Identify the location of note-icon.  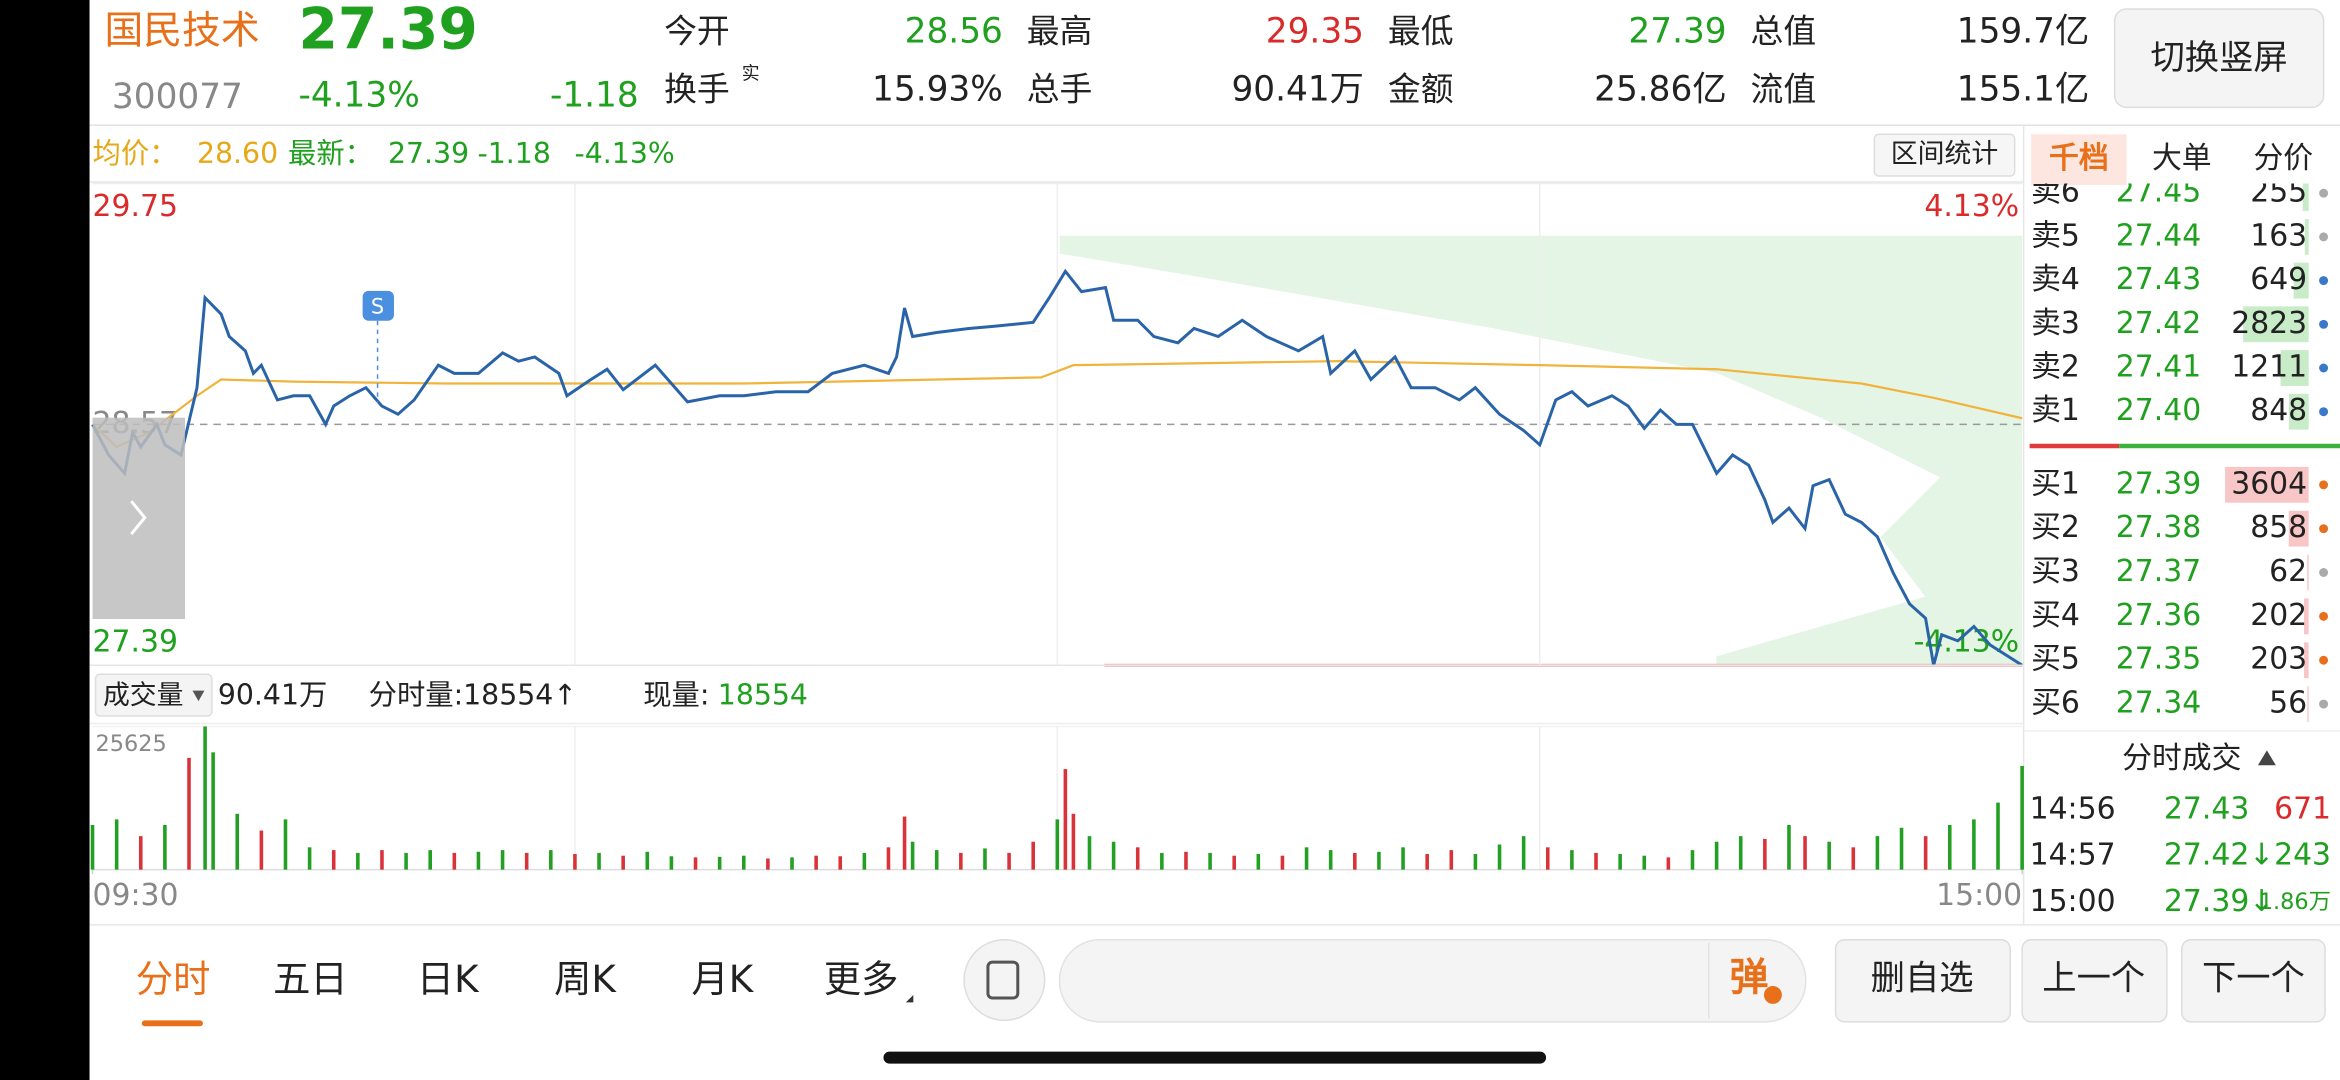
(1003, 980).